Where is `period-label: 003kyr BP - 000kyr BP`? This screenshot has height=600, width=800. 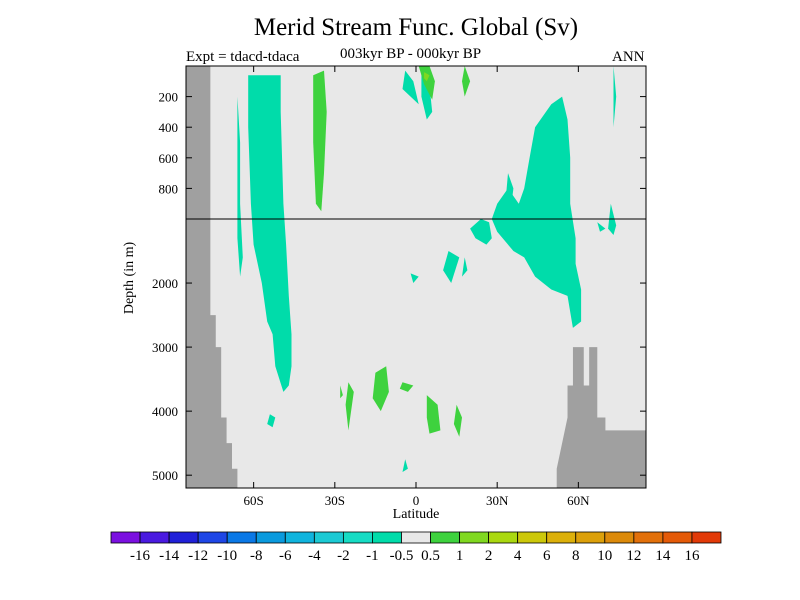 period-label: 003kyr BP - 000kyr BP is located at coordinates (411, 54).